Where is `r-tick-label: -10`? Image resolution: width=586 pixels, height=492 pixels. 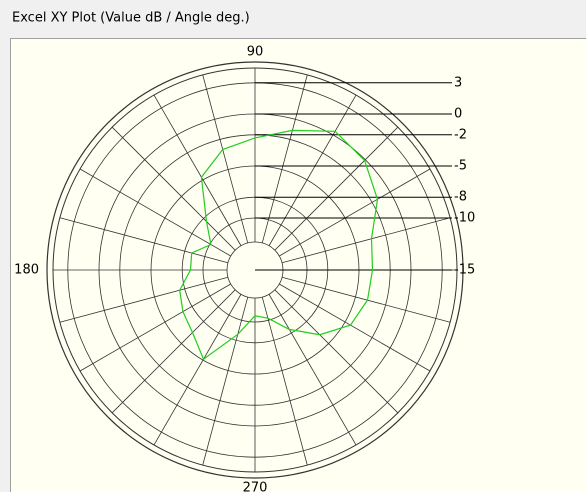 r-tick-label: -10 is located at coordinates (464, 218).